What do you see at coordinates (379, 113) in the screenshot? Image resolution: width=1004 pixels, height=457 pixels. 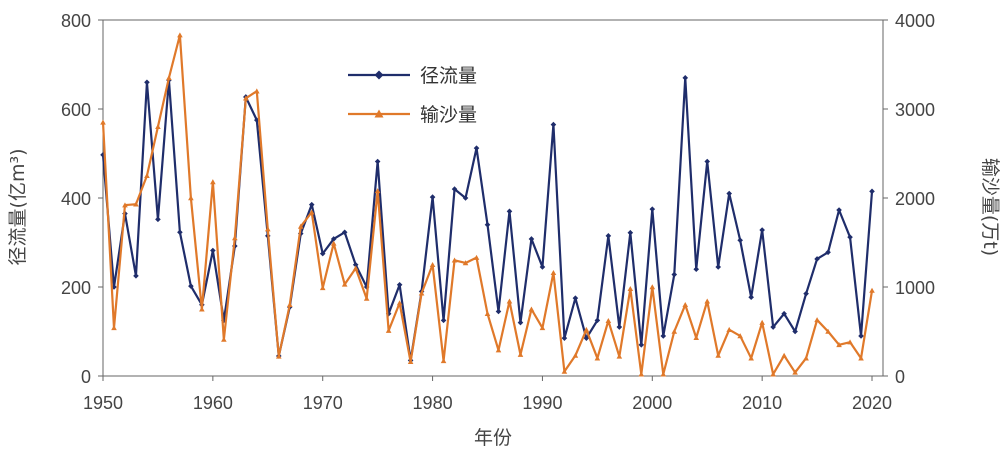 I see `legend-marker-sediment` at bounding box center [379, 113].